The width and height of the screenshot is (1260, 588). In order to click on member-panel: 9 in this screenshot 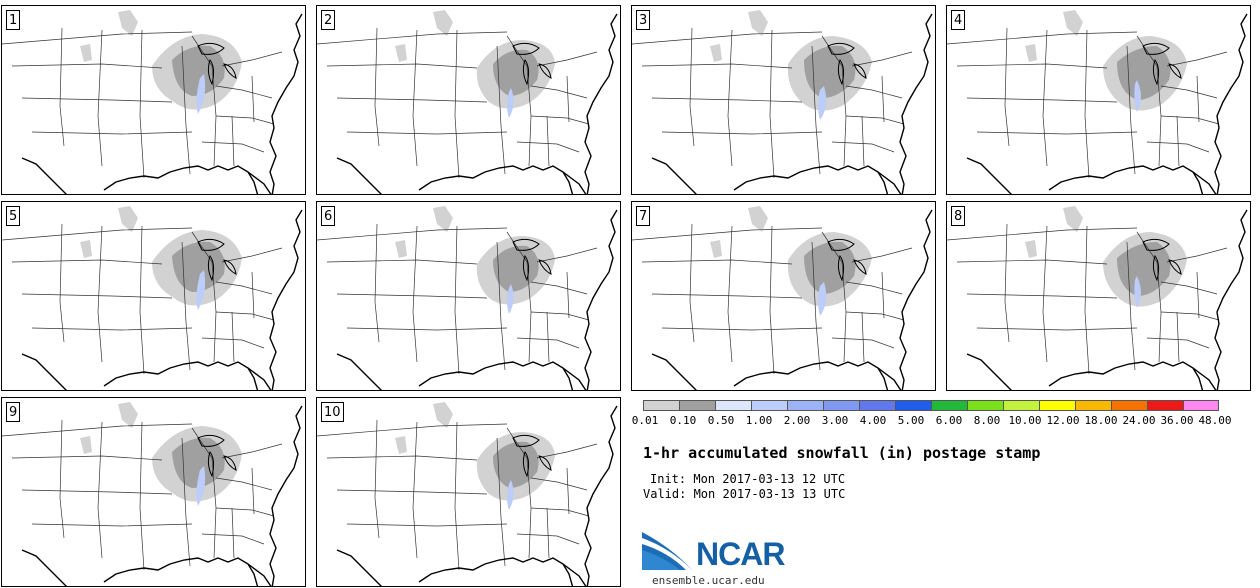, I will do `click(153, 492)`.